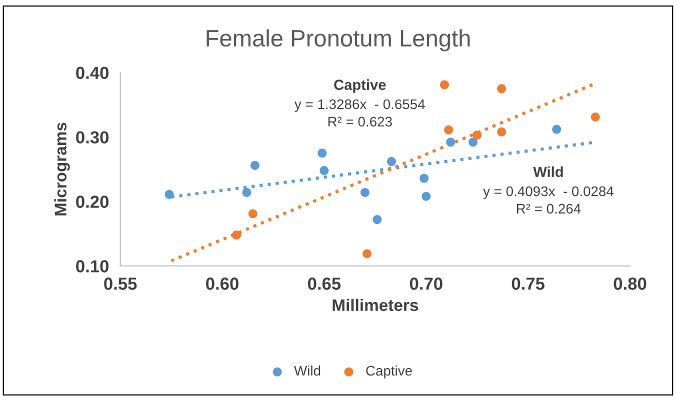 The width and height of the screenshot is (676, 403). Describe the element at coordinates (324, 284) in the screenshot. I see `x-tick-label: 0.65` at that location.